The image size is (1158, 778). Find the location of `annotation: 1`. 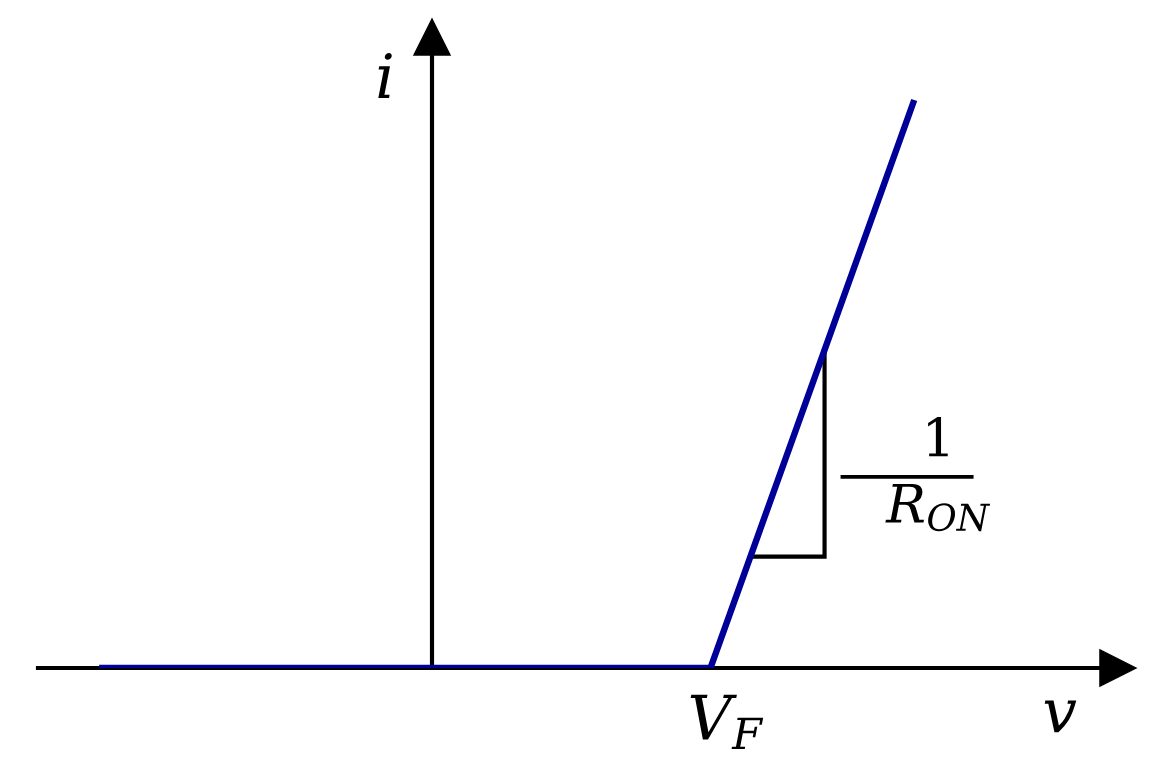

annotation: 1 is located at coordinates (938, 437).